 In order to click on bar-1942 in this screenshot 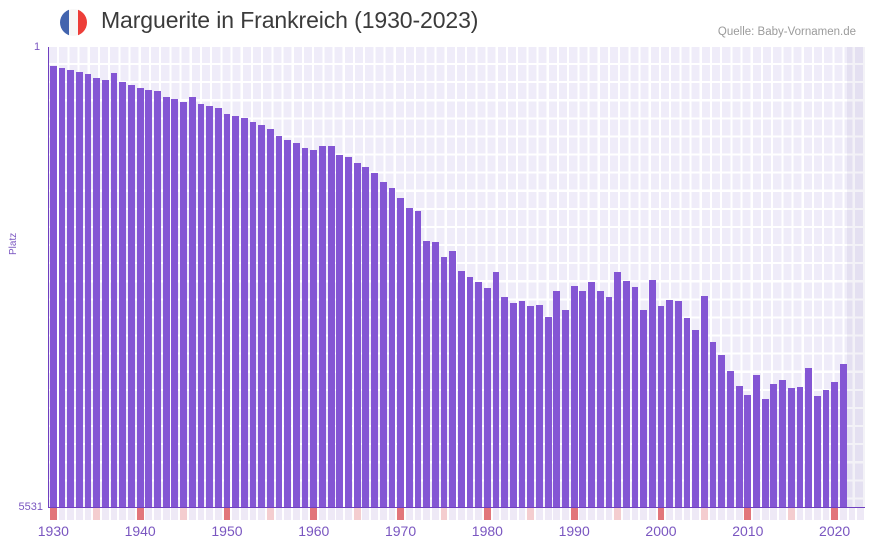, I will do `click(157, 299)`.